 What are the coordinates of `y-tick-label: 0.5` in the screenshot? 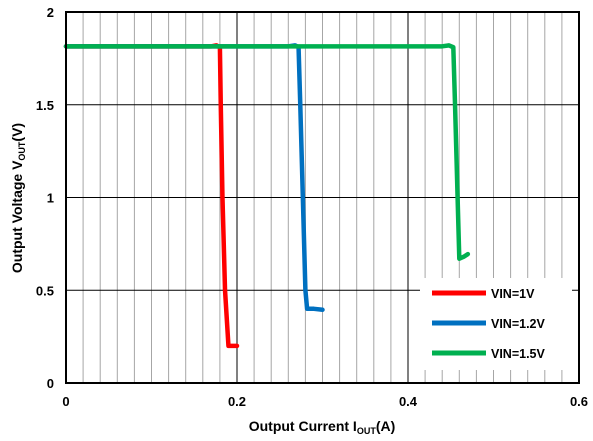 It's located at (45, 290).